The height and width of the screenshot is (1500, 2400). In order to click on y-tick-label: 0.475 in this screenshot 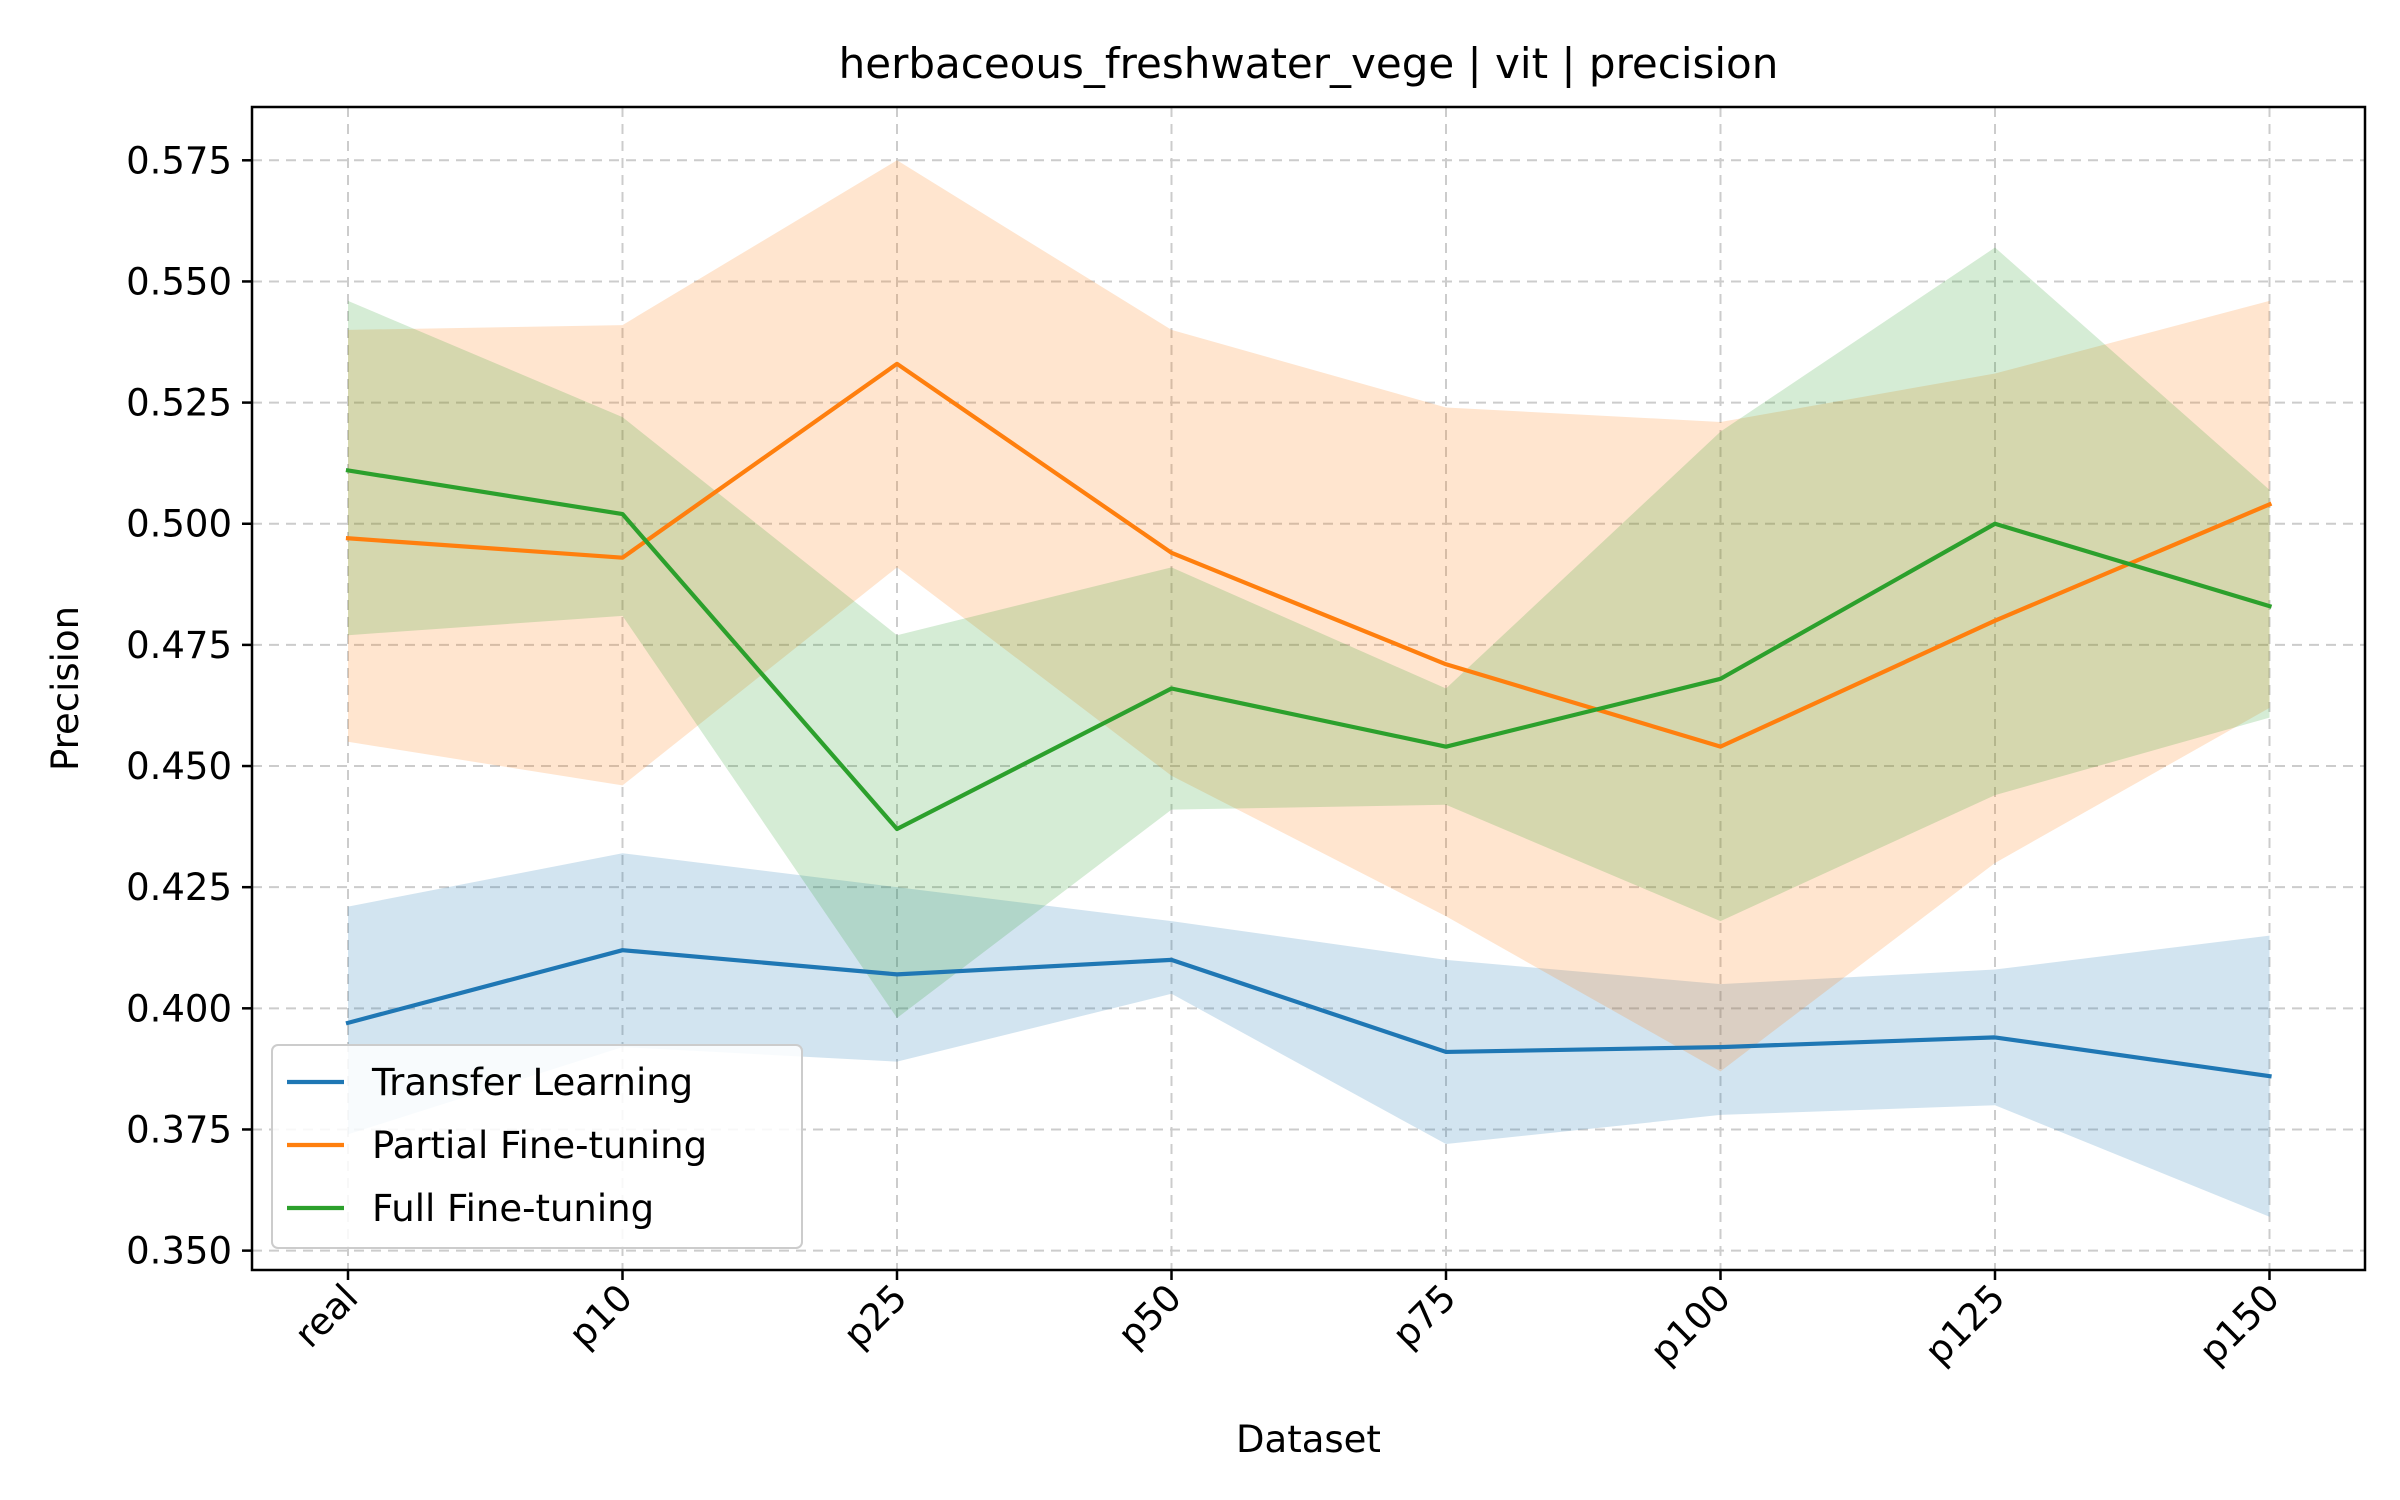, I will do `click(179, 645)`.